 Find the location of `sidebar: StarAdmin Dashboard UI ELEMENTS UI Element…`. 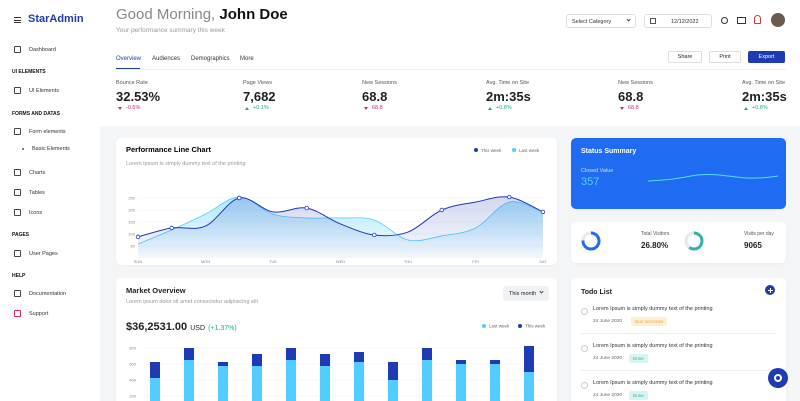

sidebar: StarAdmin Dashboard UI ELEMENTS UI Element… is located at coordinates (50, 200).